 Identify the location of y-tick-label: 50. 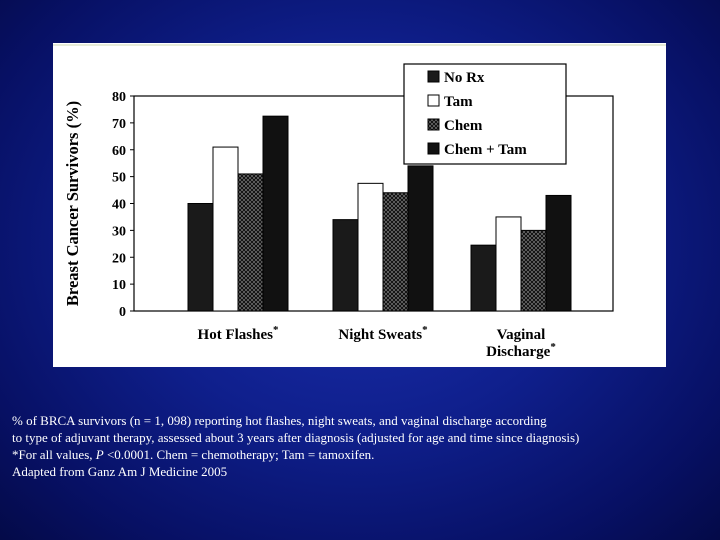
(119, 178).